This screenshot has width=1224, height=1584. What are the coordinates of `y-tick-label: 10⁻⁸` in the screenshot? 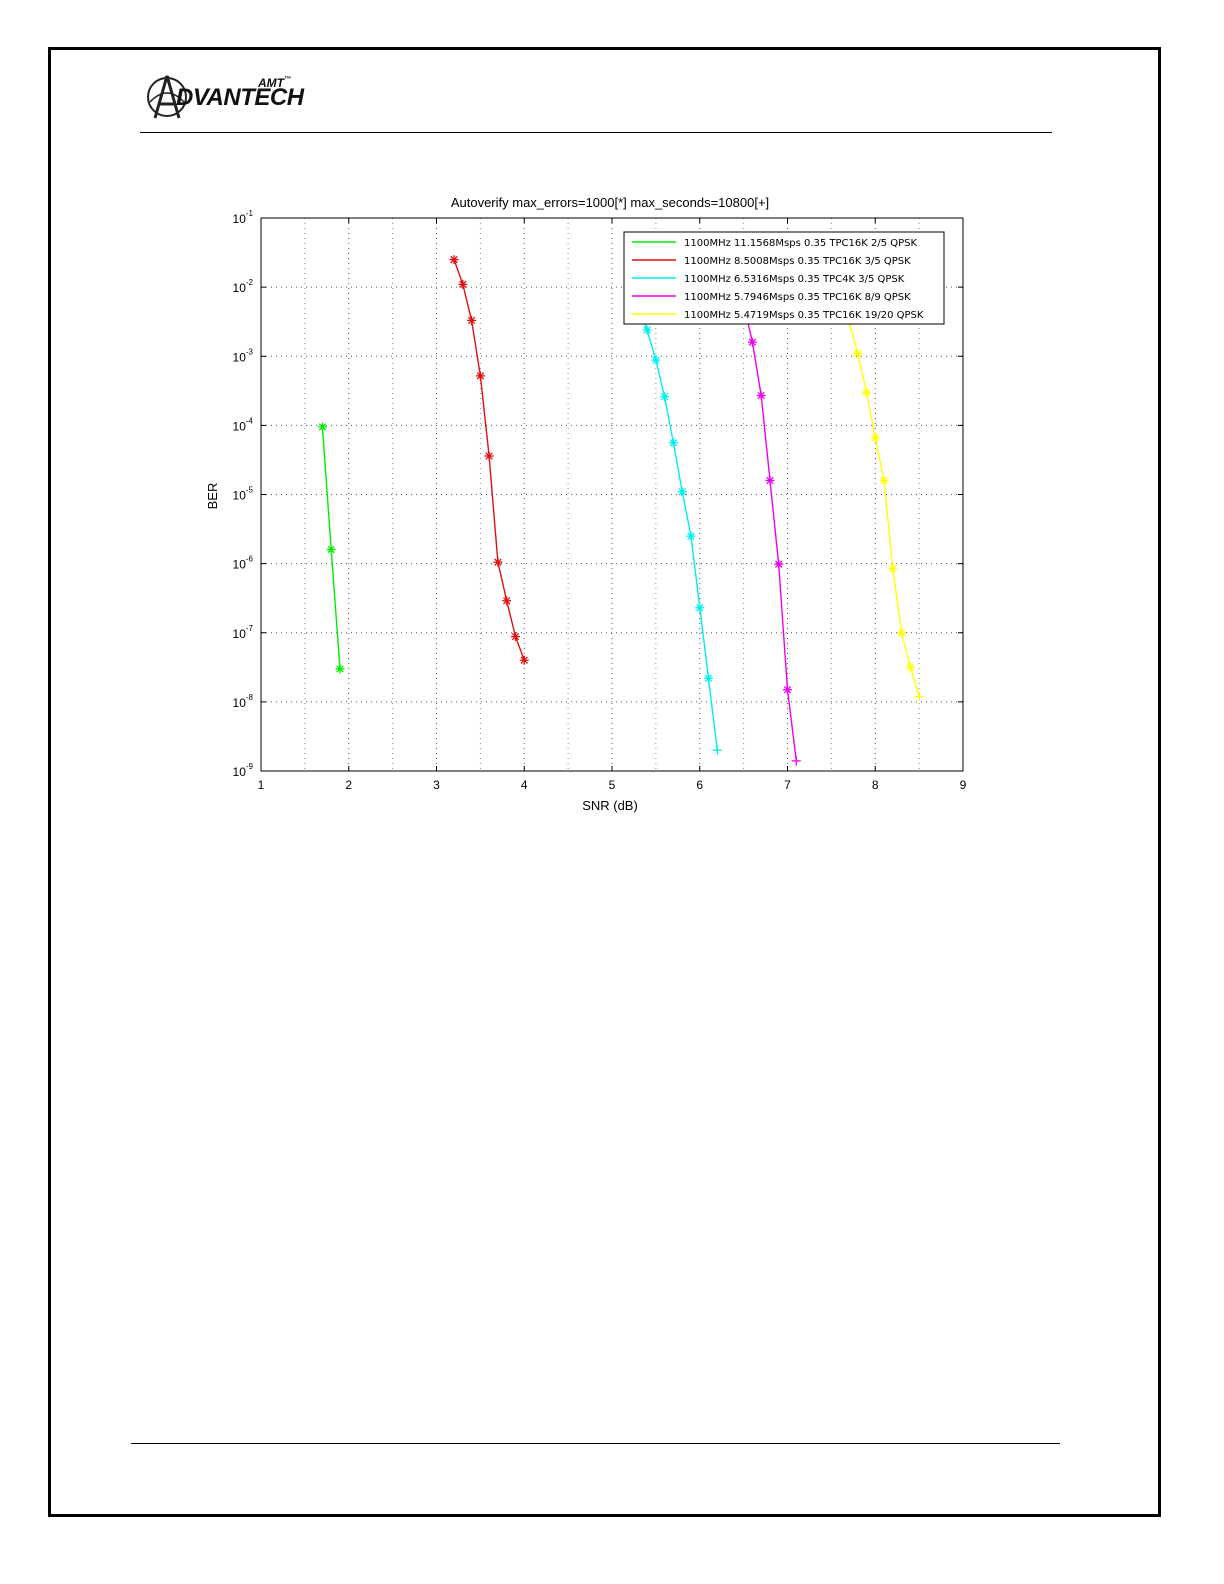 It's located at (243, 701).